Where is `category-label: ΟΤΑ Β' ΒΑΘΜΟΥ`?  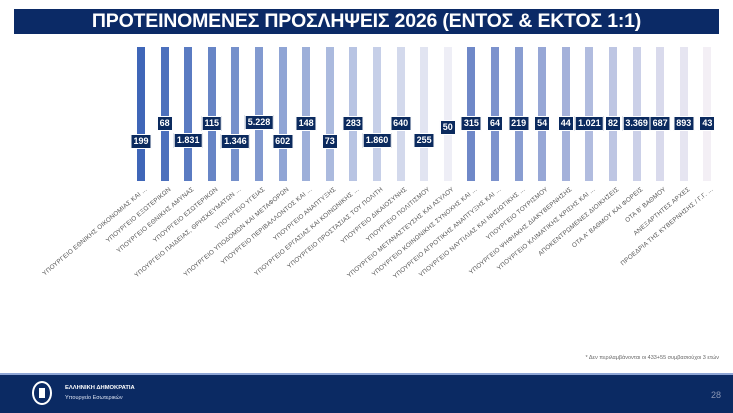
category-label: ΟΤΑ Β' ΒΑΘΜΟΥ is located at coordinates (646, 205).